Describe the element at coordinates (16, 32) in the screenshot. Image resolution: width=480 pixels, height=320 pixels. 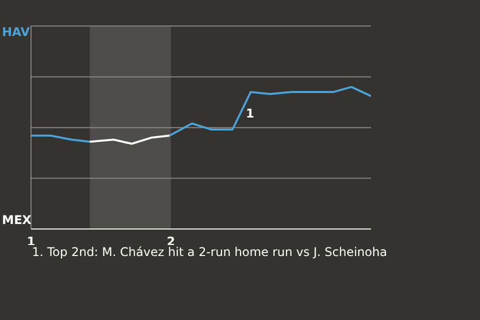
I see `text: HAV` at that location.